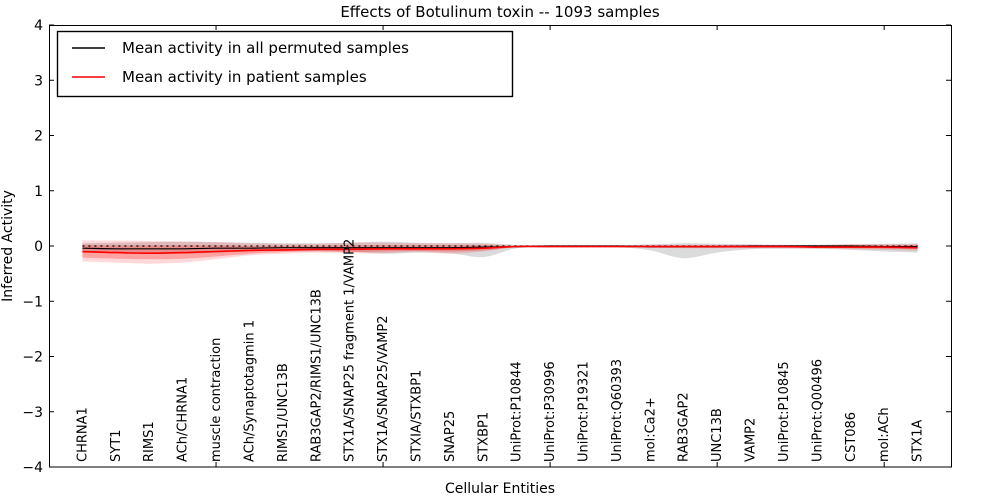  I want to click on y-tick-label: −2, so click(32, 358).